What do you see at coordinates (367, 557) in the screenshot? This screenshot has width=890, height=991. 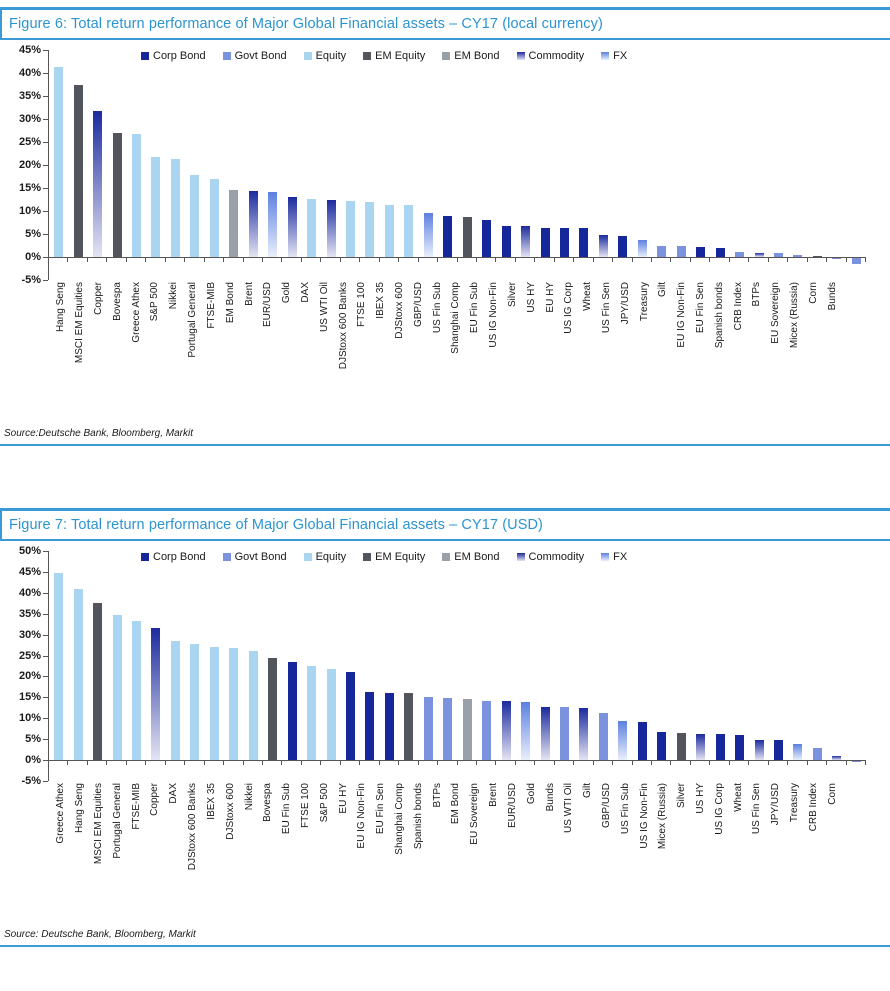 I see `em_equity-swatch-icon` at bounding box center [367, 557].